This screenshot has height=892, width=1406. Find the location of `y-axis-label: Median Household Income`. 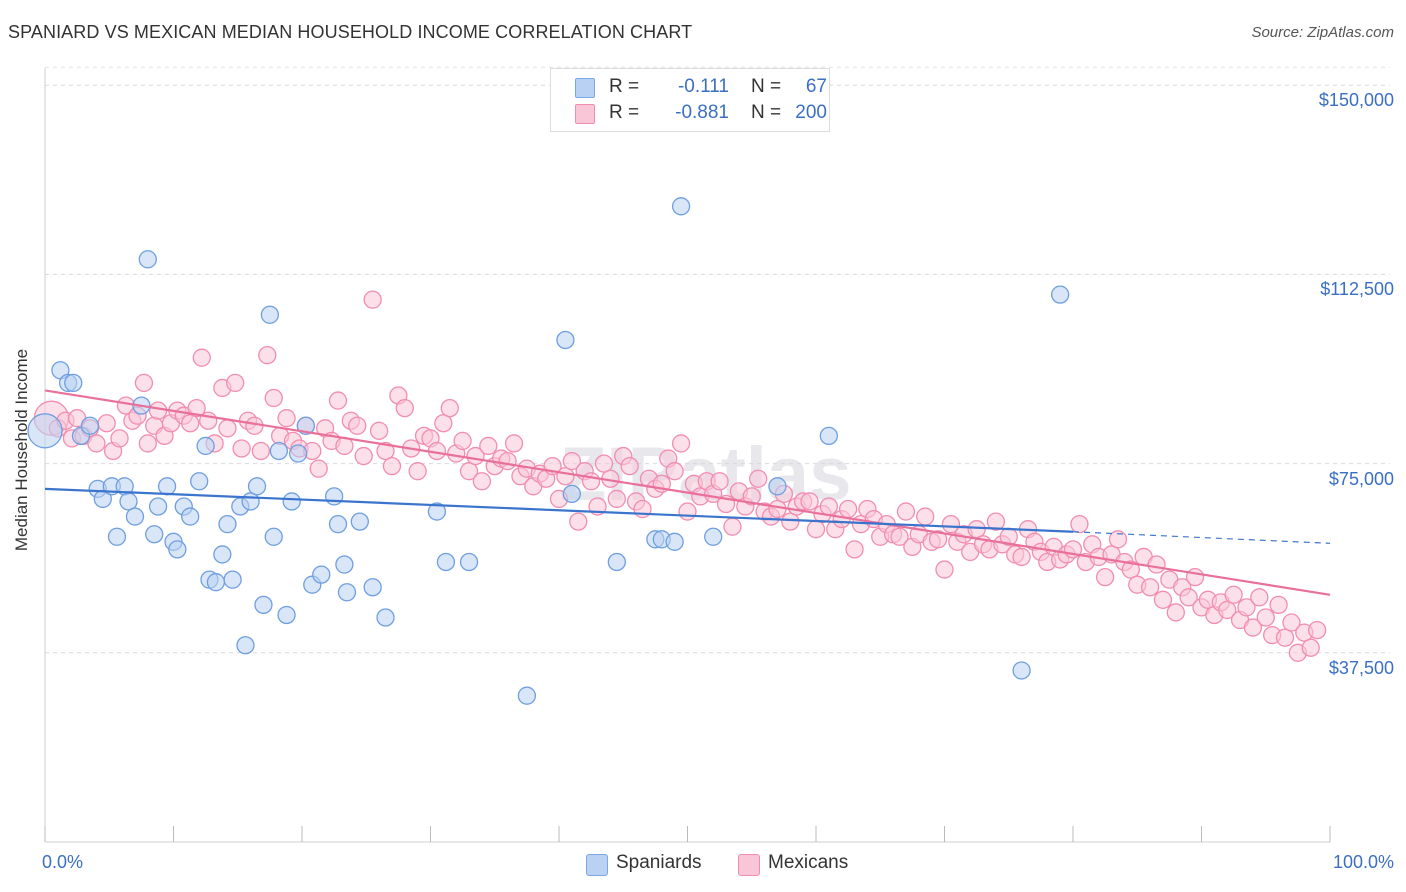

y-axis-label: Median Household Income is located at coordinates (21, 450).